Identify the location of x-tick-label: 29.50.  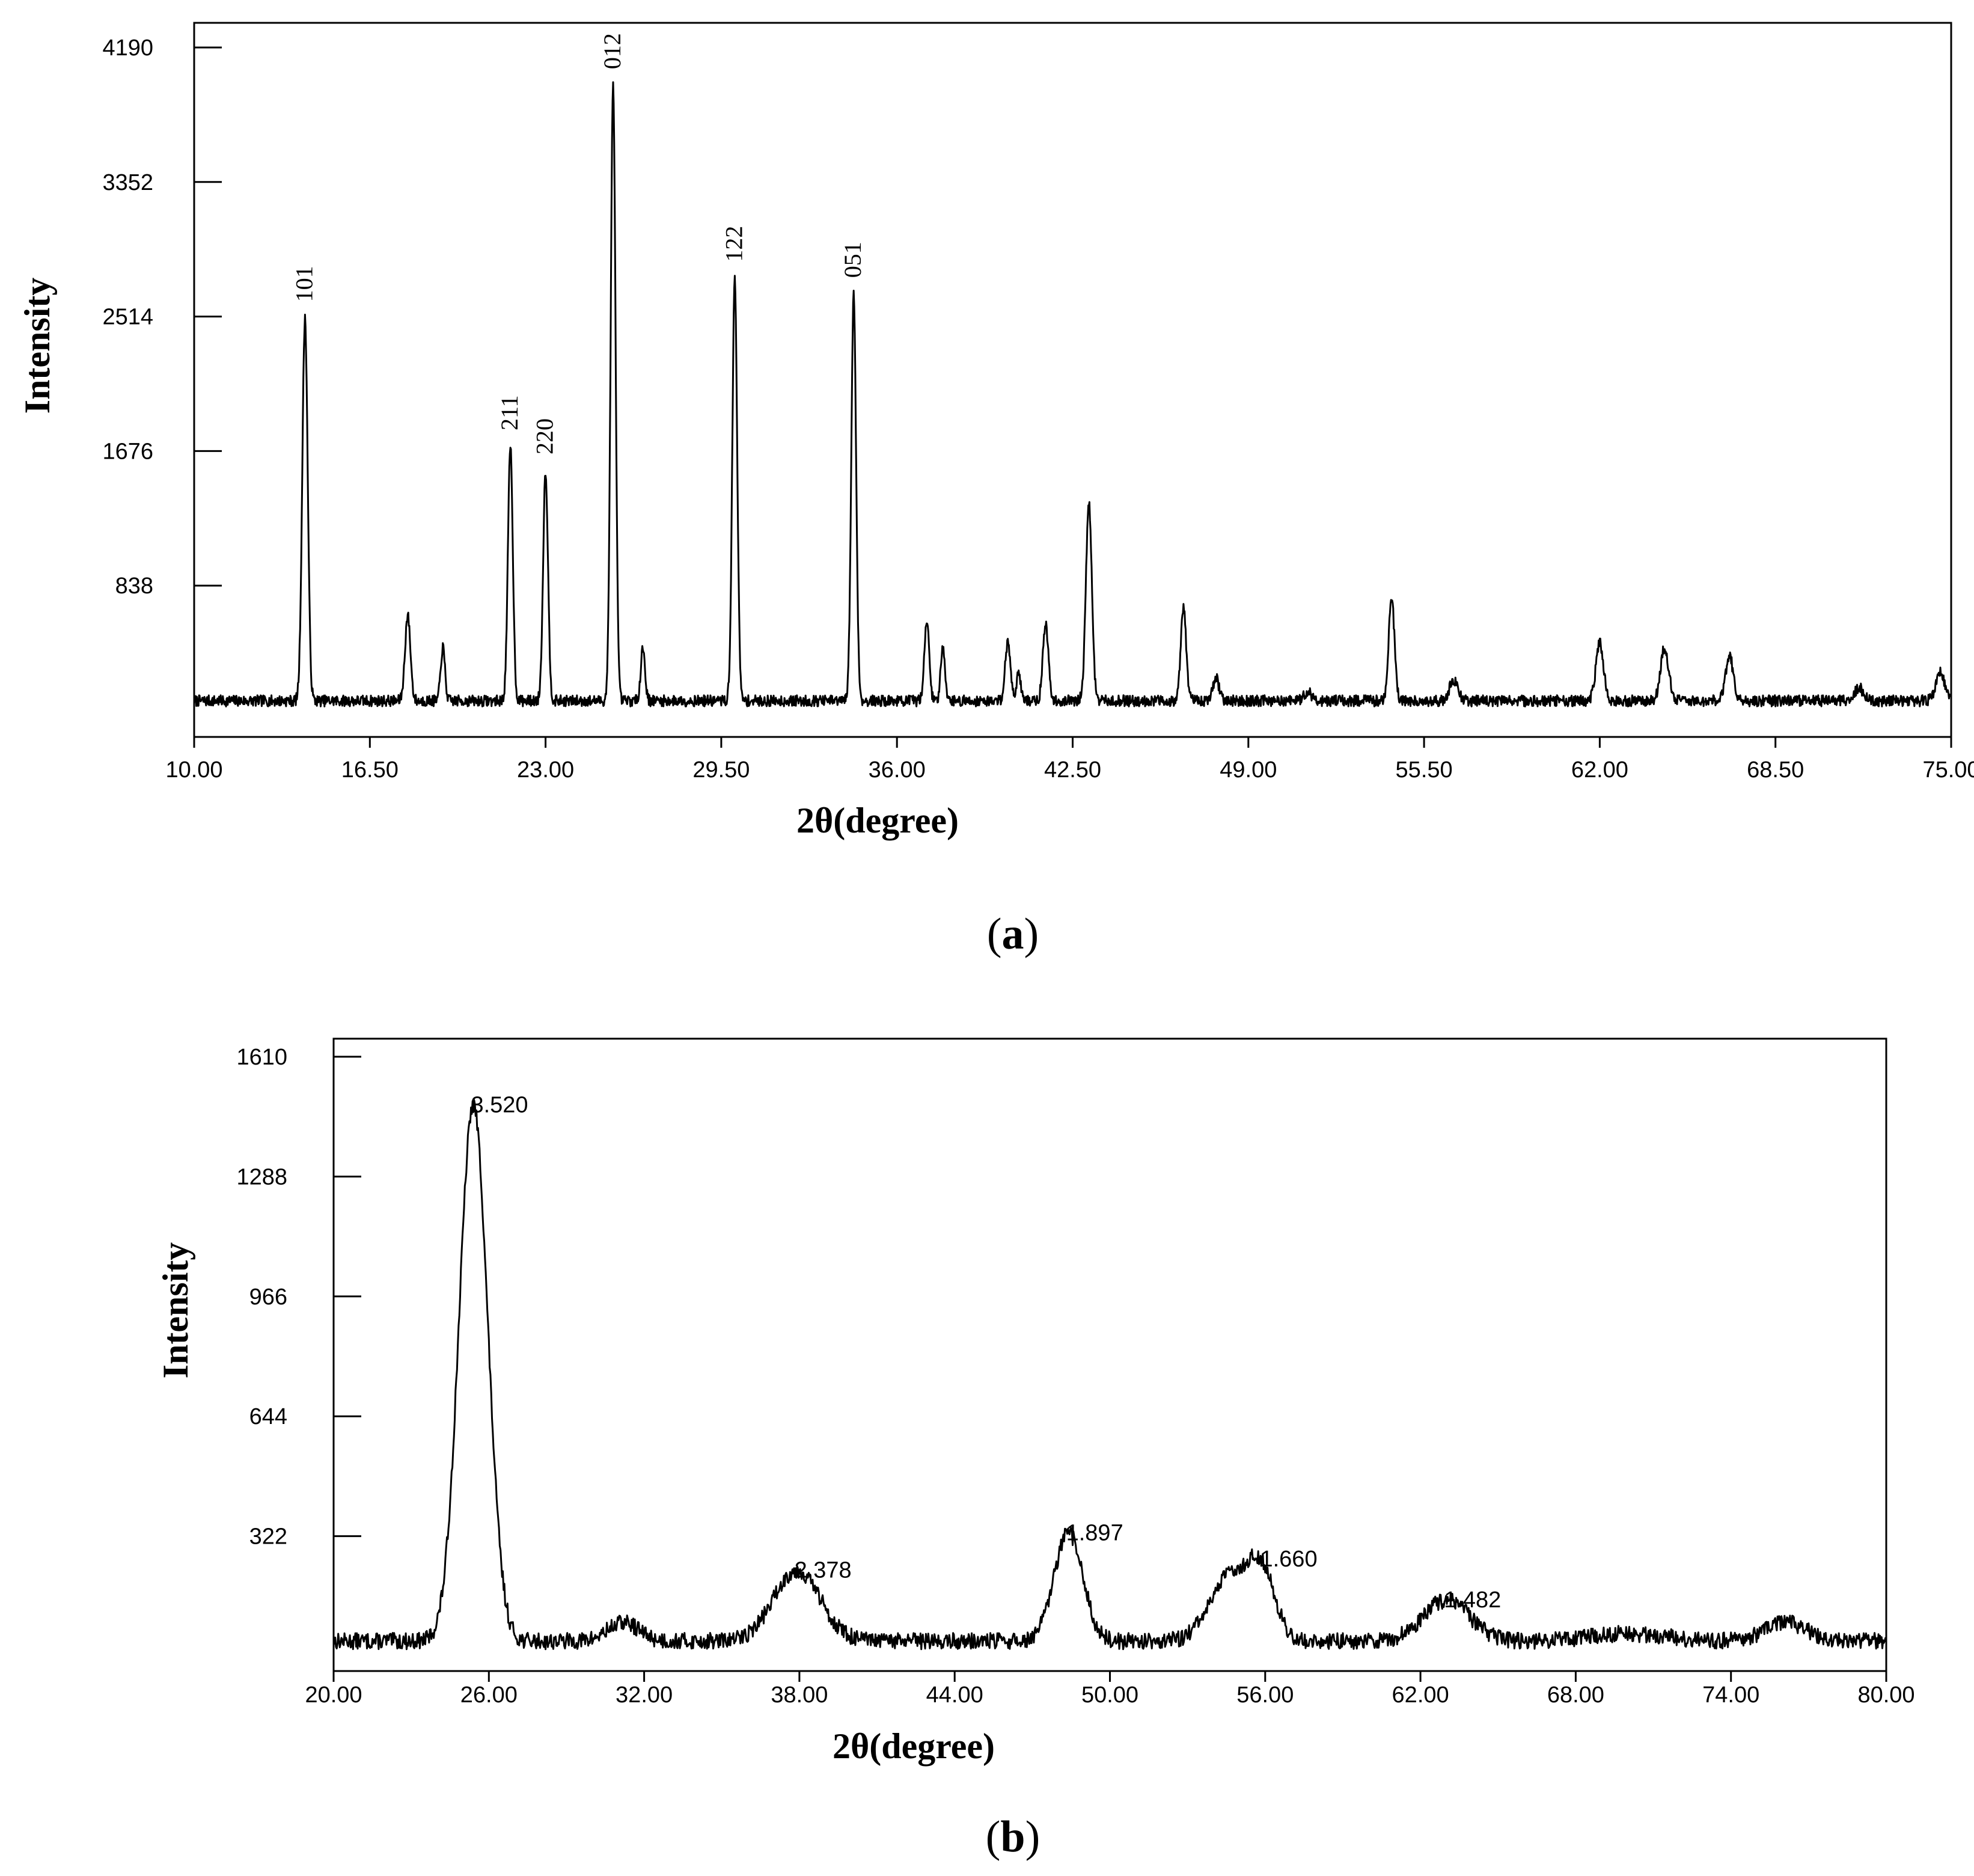
(721, 770).